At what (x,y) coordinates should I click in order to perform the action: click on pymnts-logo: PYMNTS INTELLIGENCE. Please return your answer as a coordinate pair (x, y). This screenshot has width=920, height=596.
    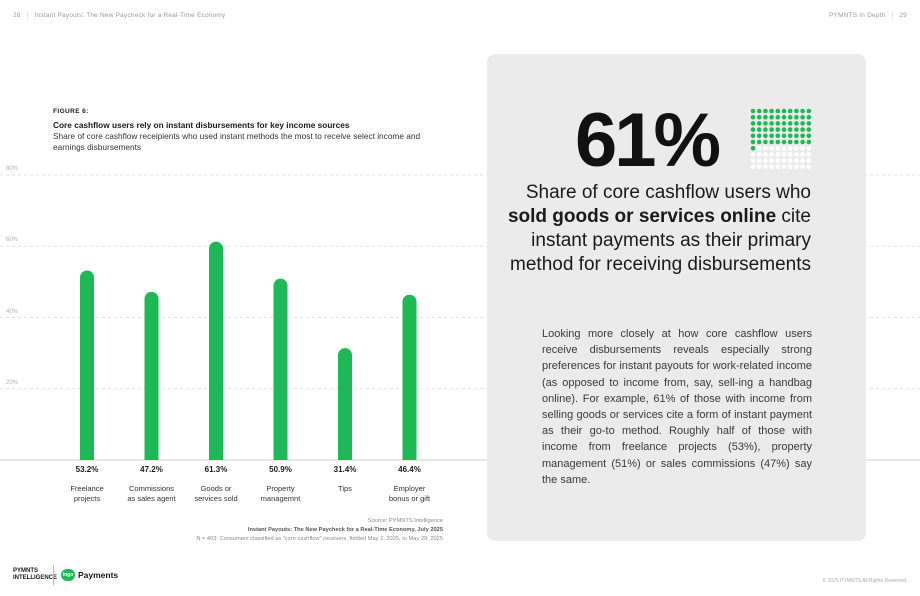
    Looking at the image, I should click on (35, 575).